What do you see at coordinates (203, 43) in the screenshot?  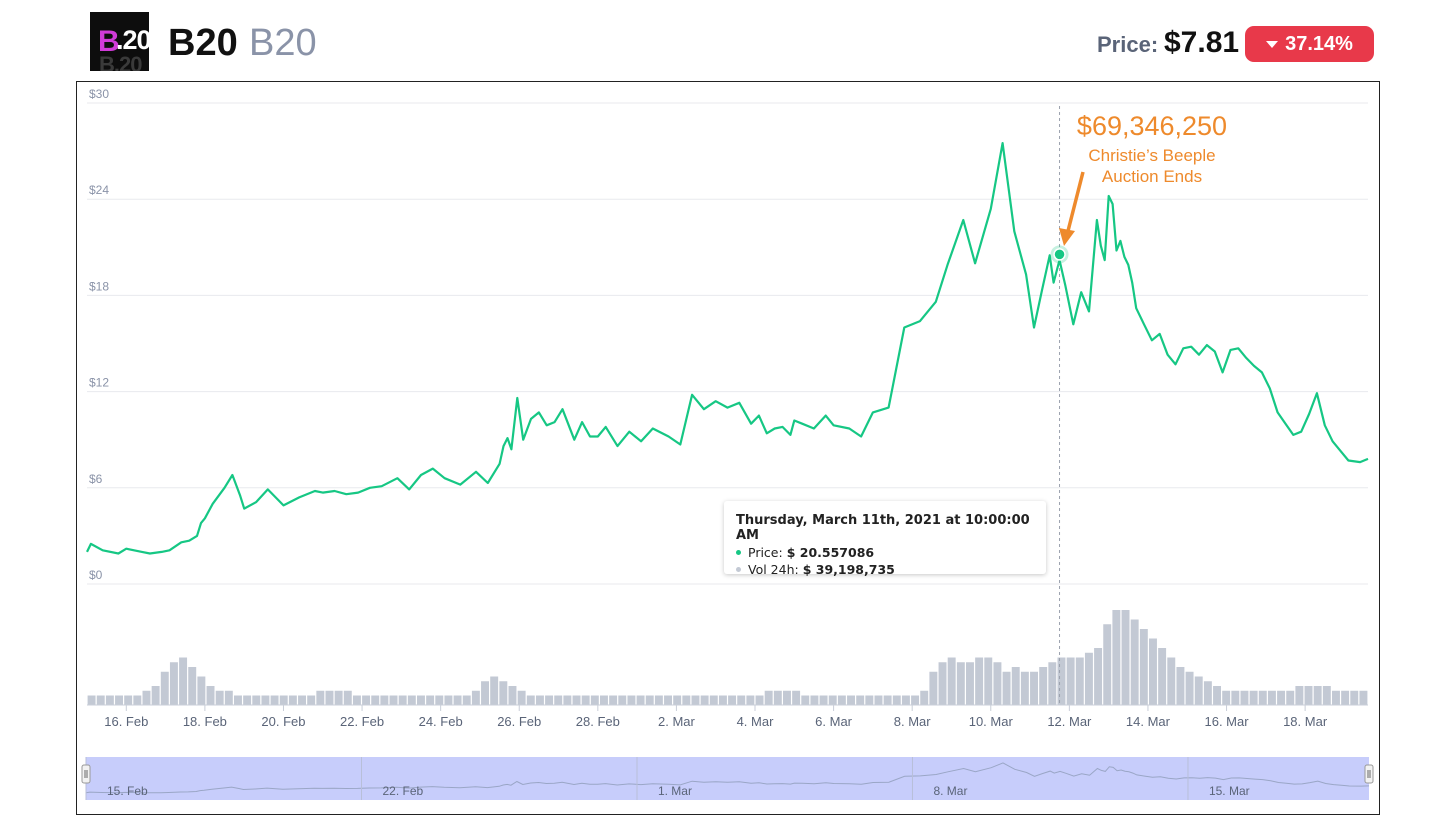 I see `coin-name: B20` at bounding box center [203, 43].